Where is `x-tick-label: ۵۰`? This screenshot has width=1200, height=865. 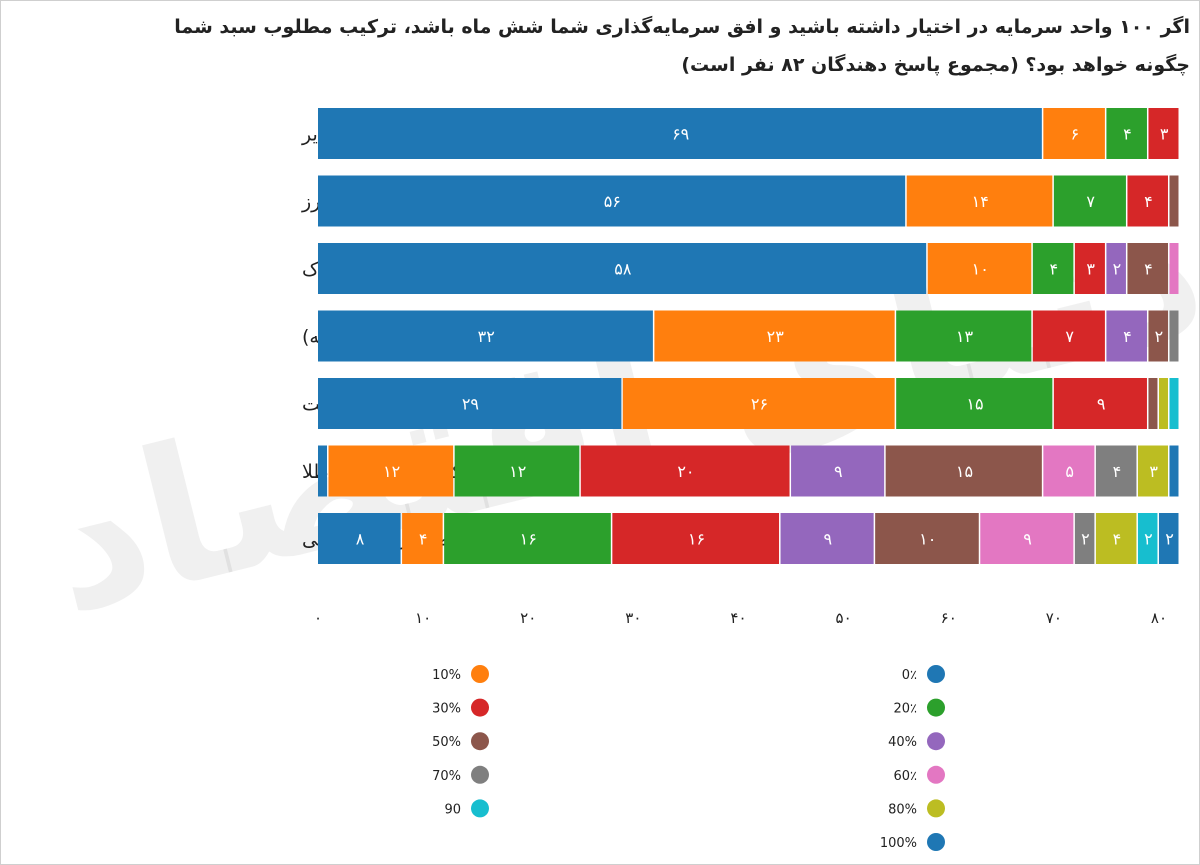 x-tick-label: ۵۰ is located at coordinates (844, 618).